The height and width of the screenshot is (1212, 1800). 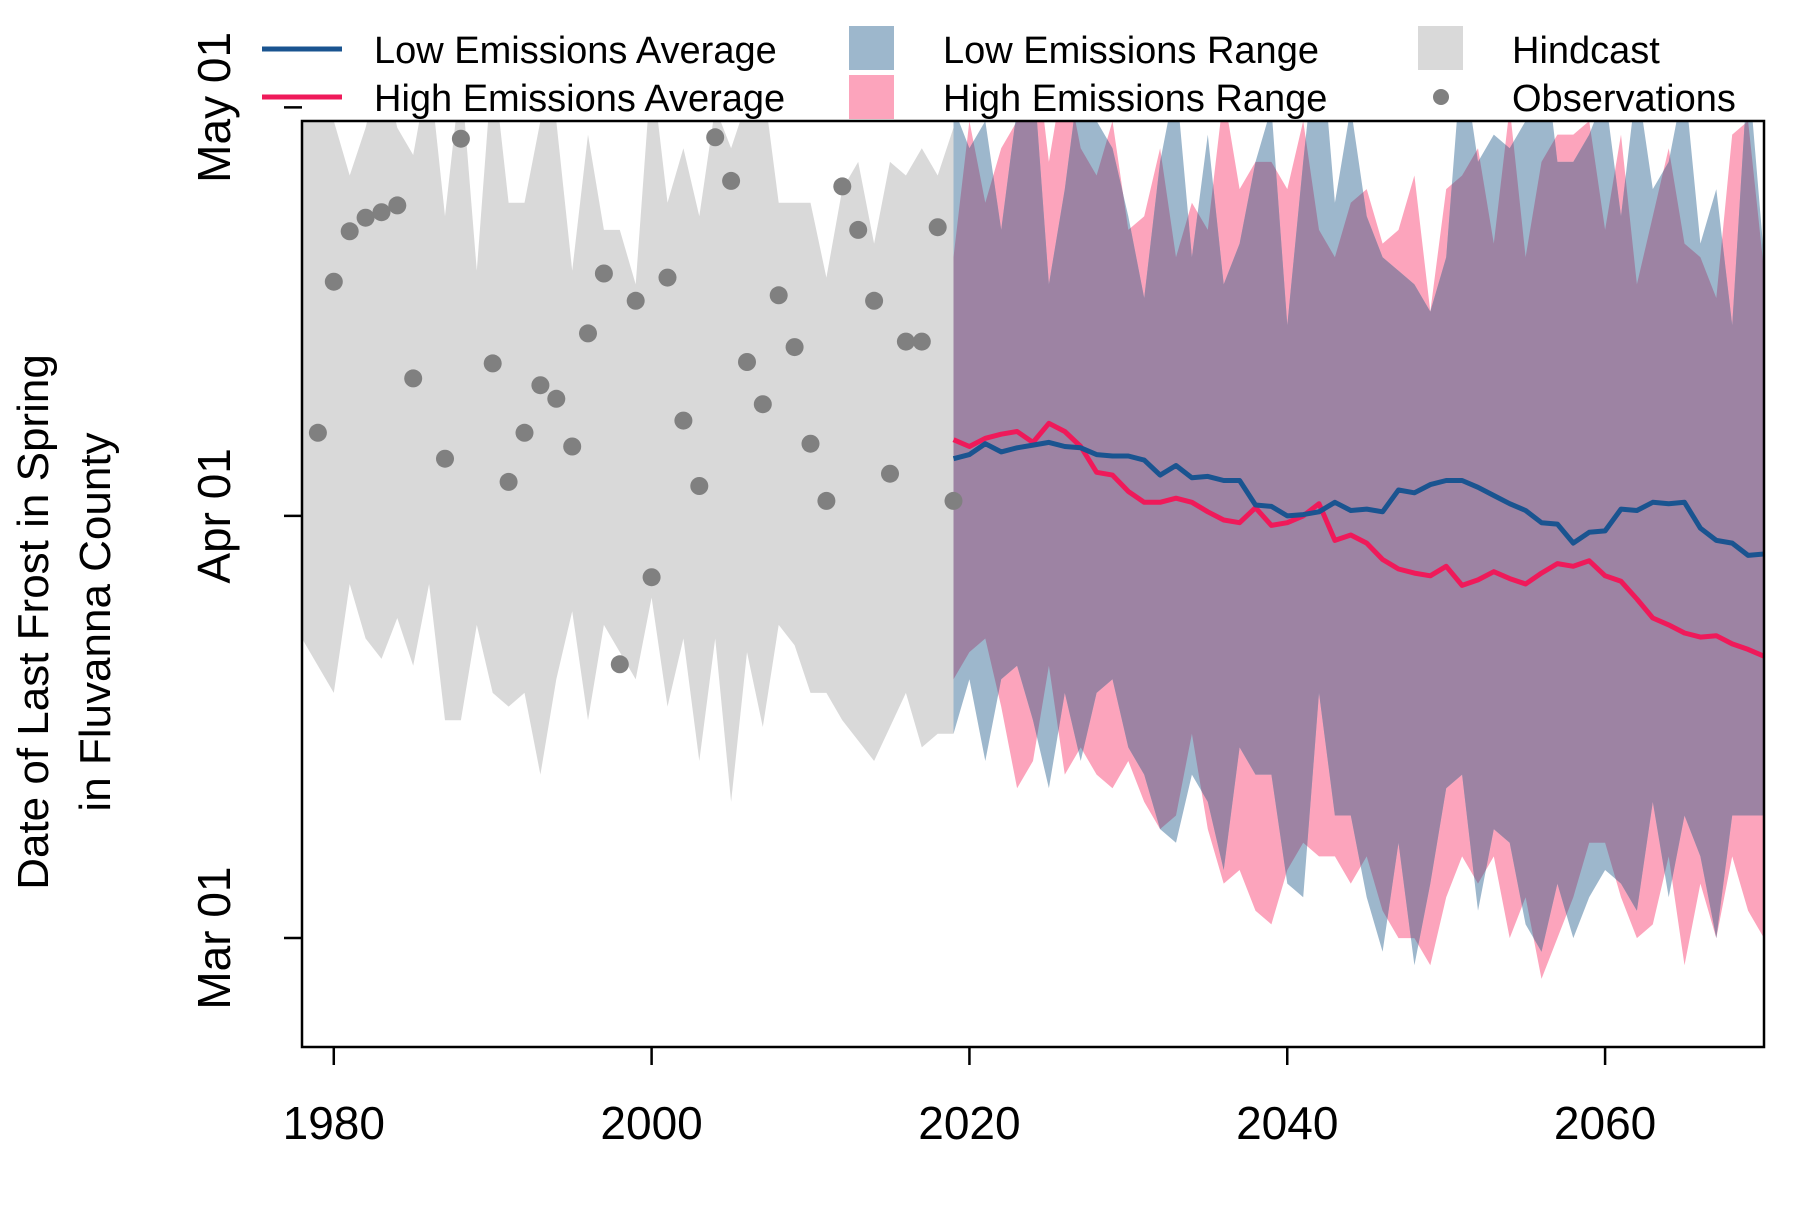 I want to click on legend-label-observations: Observations, so click(x=1624, y=99).